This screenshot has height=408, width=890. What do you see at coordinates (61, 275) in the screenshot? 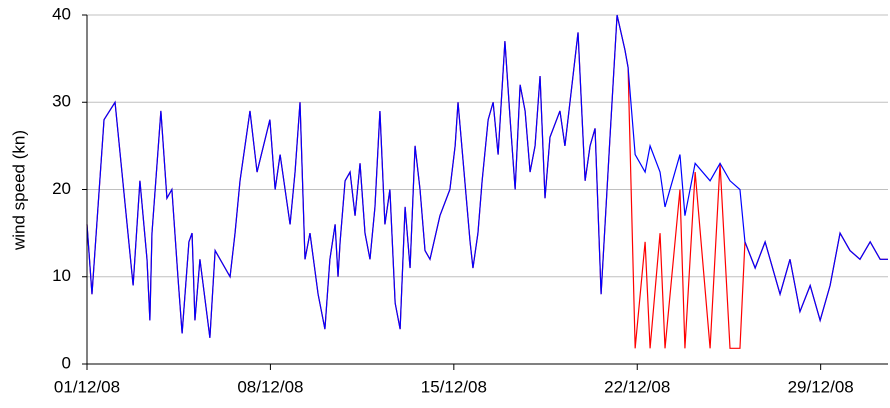
I see `y-tick-label: 10` at bounding box center [61, 275].